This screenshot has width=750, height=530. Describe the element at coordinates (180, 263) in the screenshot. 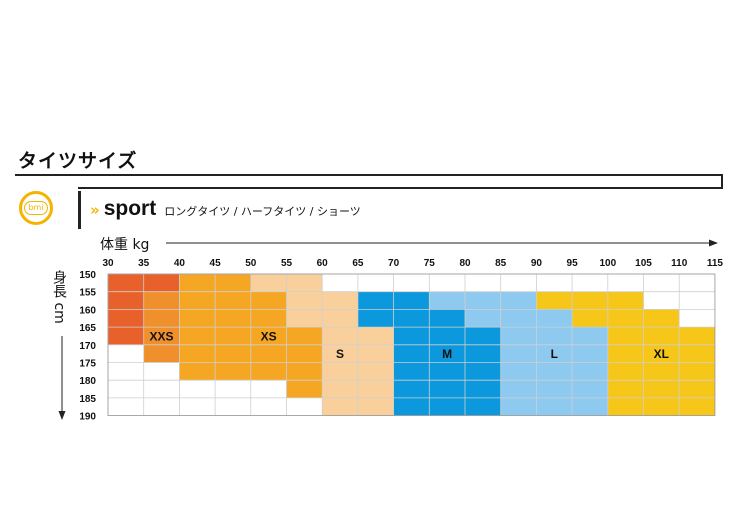

I see `x-tick-label: 40` at that location.